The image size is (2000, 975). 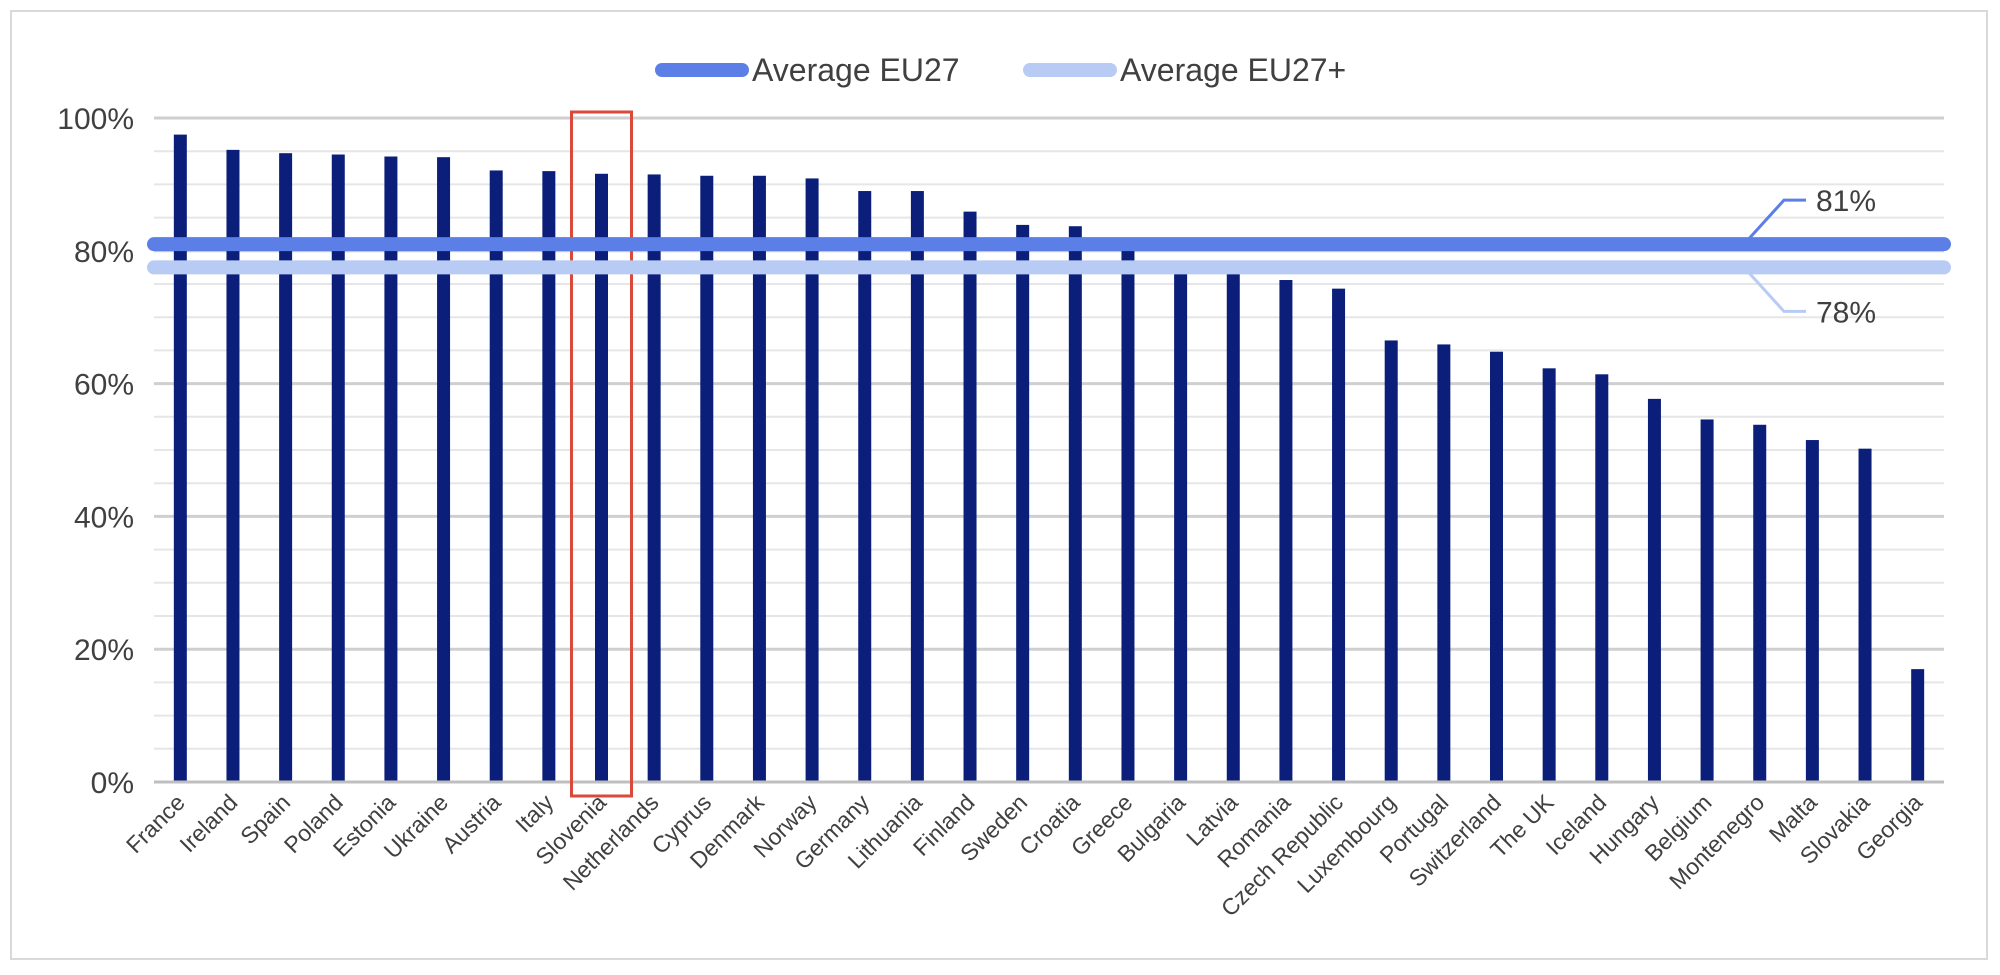 I want to click on y-tick-label: 0%, so click(x=112, y=783).